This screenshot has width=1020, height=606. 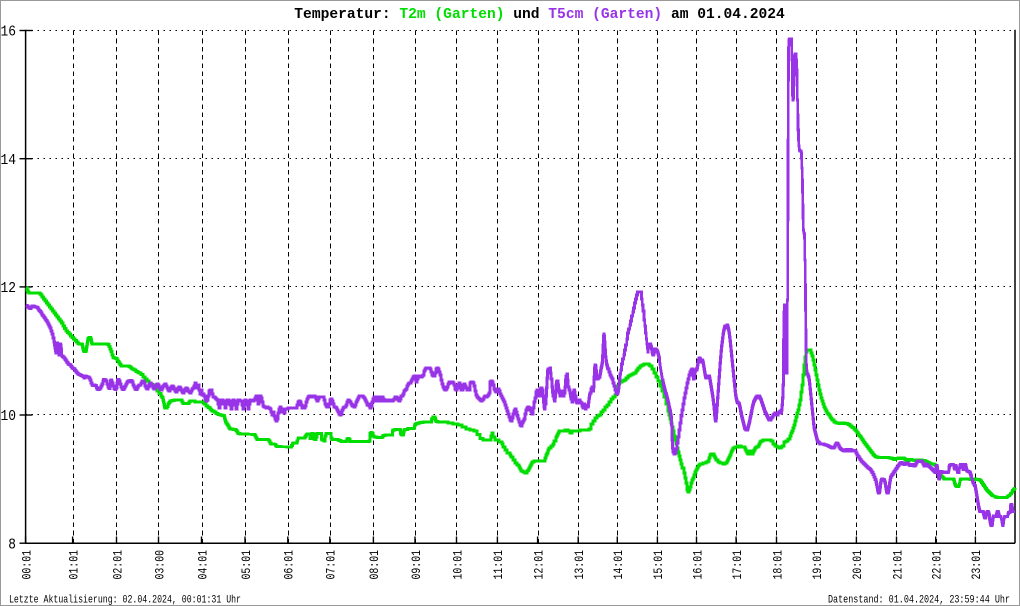 What do you see at coordinates (817, 565) in the screenshot?
I see `svg-text: 19:01` at bounding box center [817, 565].